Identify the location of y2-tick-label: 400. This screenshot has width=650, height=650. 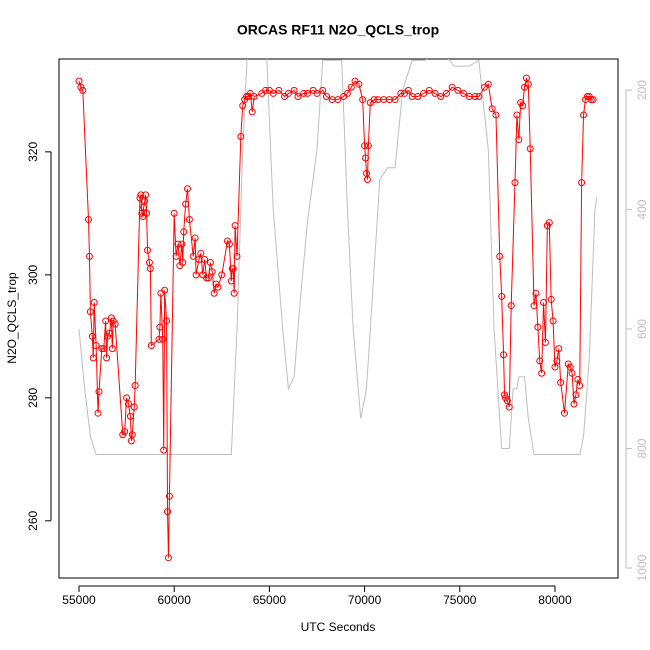
(642, 209).